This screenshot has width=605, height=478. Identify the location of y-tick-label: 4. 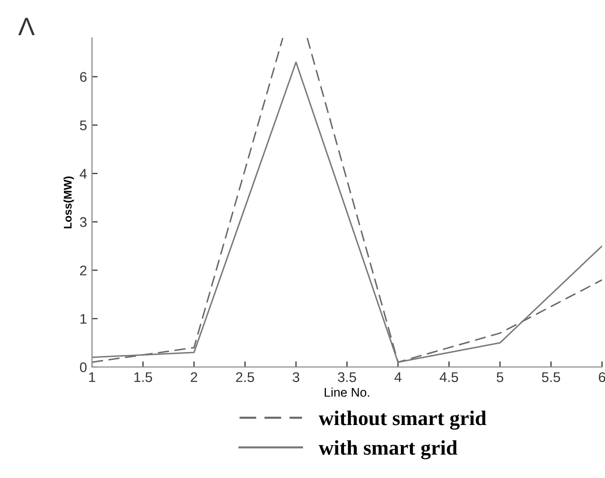
(83, 173).